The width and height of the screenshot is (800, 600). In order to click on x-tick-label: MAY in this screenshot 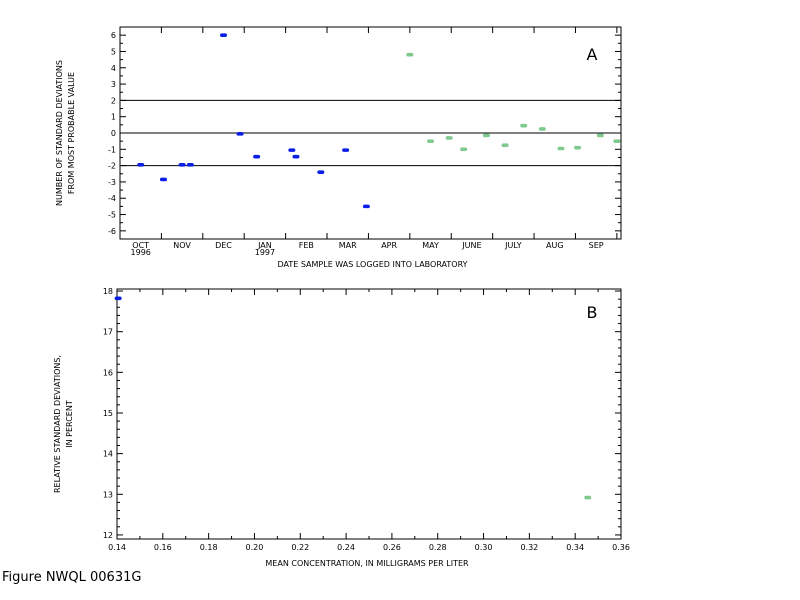, I will do `click(430, 245)`.